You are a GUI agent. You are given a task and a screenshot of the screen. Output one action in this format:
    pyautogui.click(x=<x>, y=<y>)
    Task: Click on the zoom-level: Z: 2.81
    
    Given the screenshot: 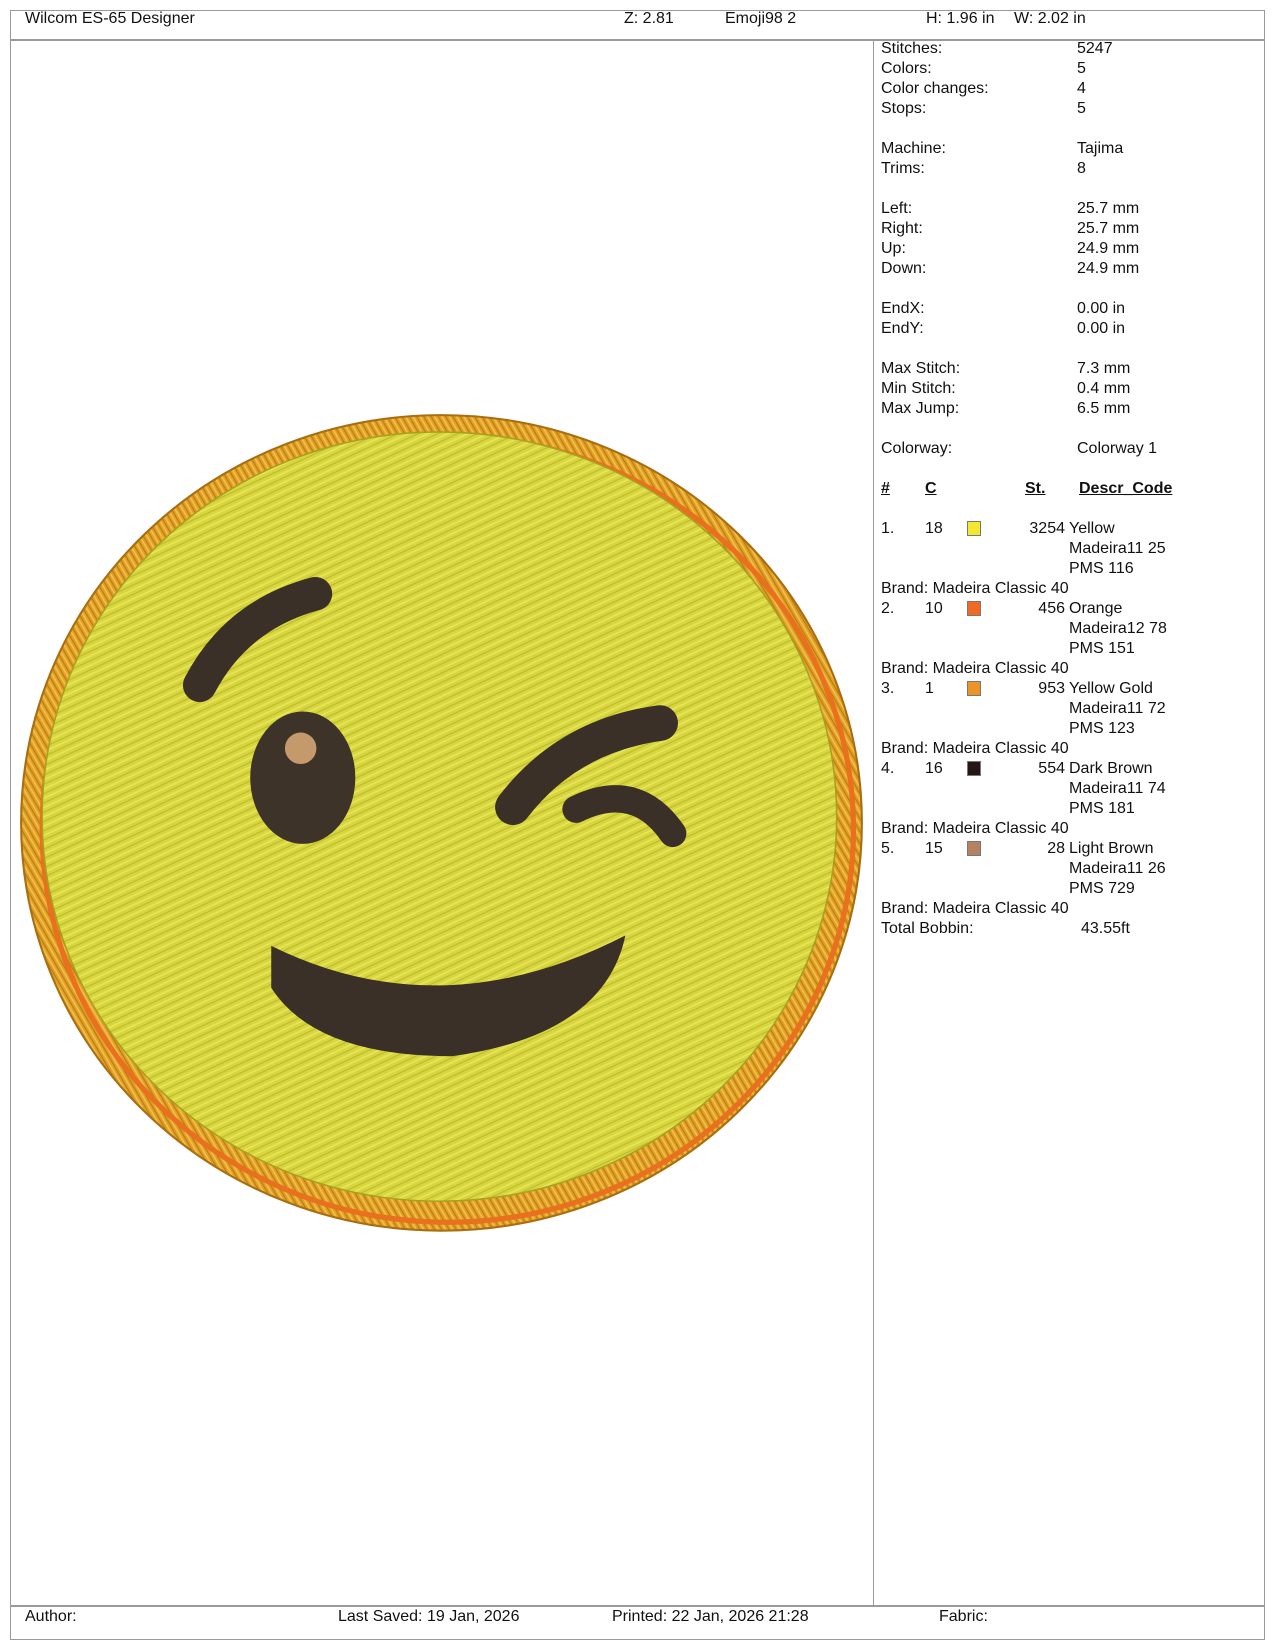 What is the action you would take?
    pyautogui.click(x=649, y=18)
    